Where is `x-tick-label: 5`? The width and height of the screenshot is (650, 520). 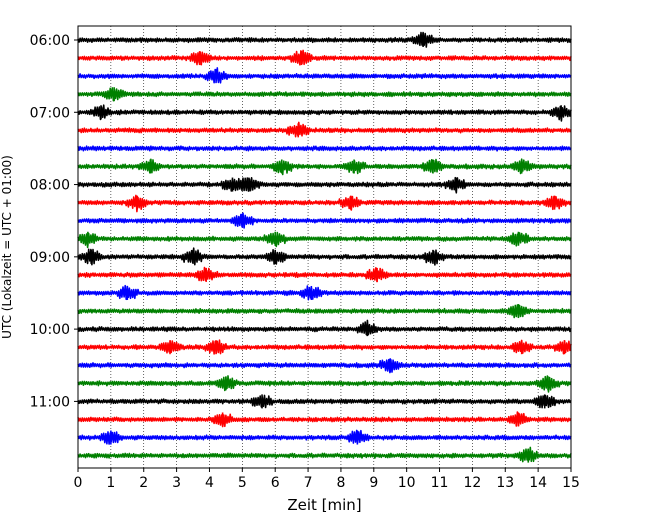 x-tick-label: 5 is located at coordinates (242, 483).